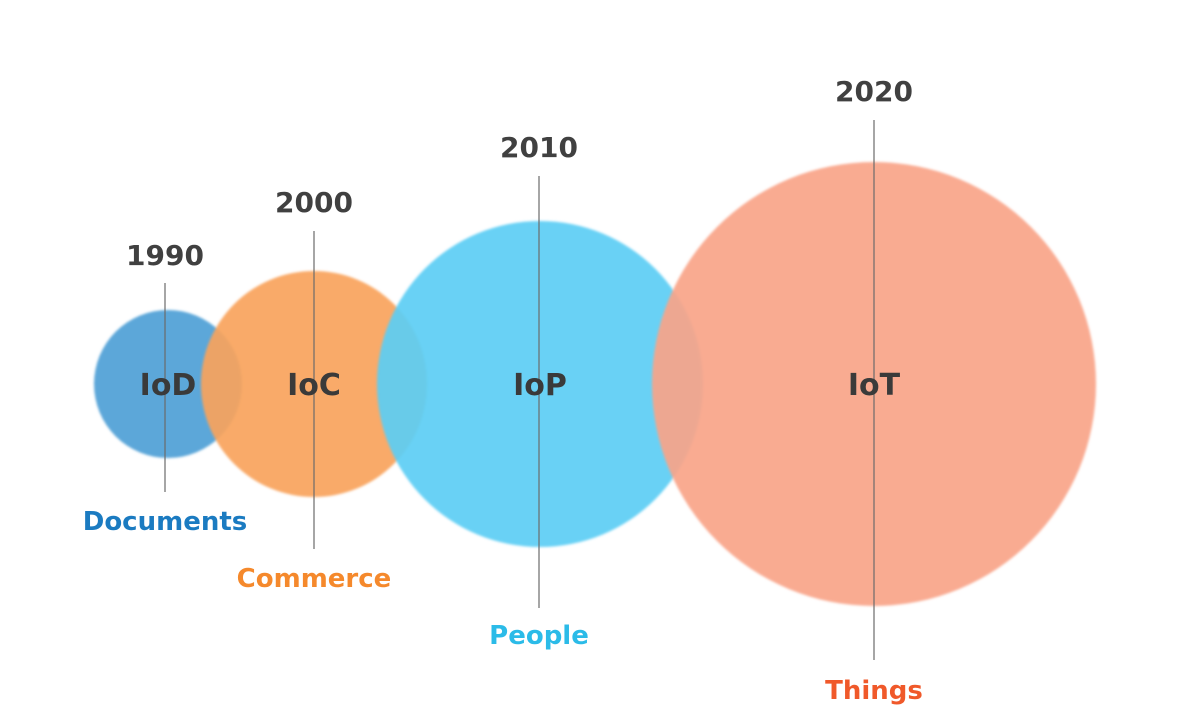 The width and height of the screenshot is (1189, 728). Describe the element at coordinates (874, 691) in the screenshot. I see `category-label-things: Things` at that location.